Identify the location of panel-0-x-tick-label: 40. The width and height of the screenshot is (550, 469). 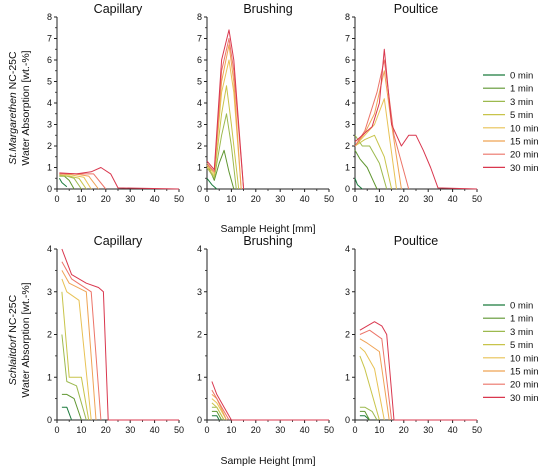
(155, 199).